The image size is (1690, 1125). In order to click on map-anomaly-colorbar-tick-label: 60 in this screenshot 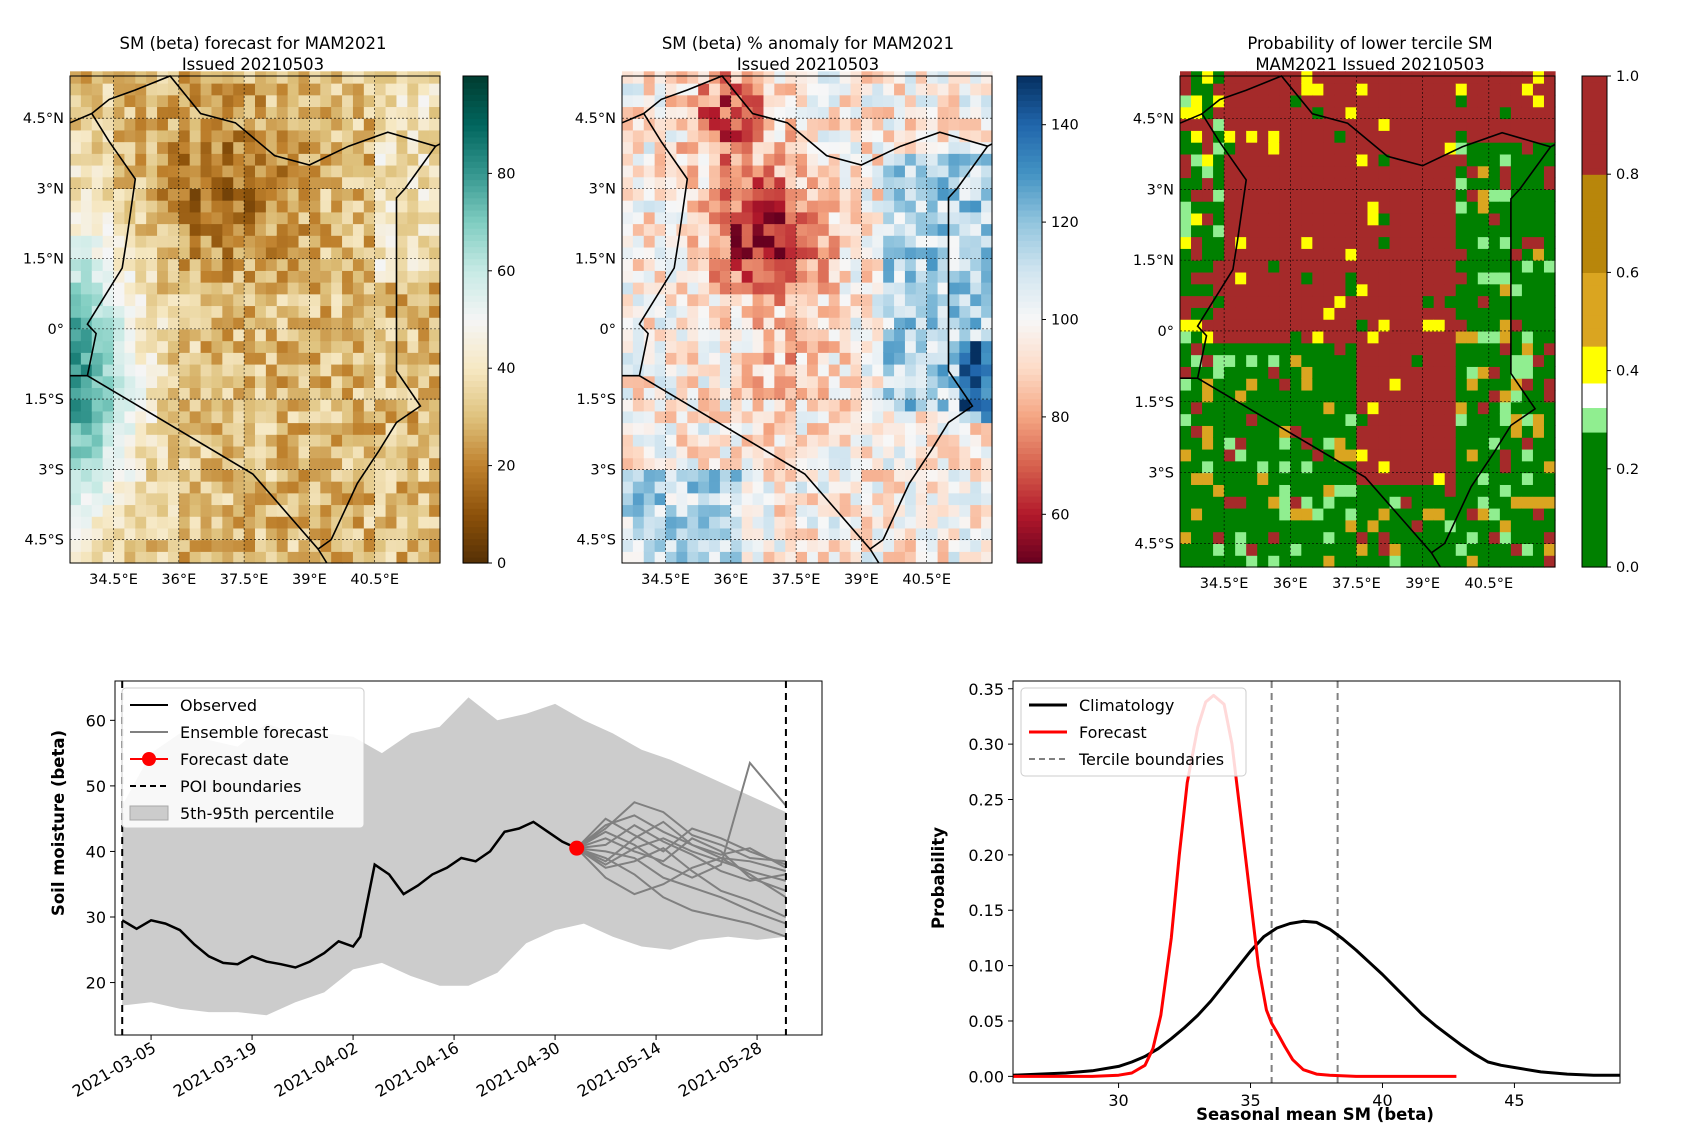, I will do `click(1060, 515)`.